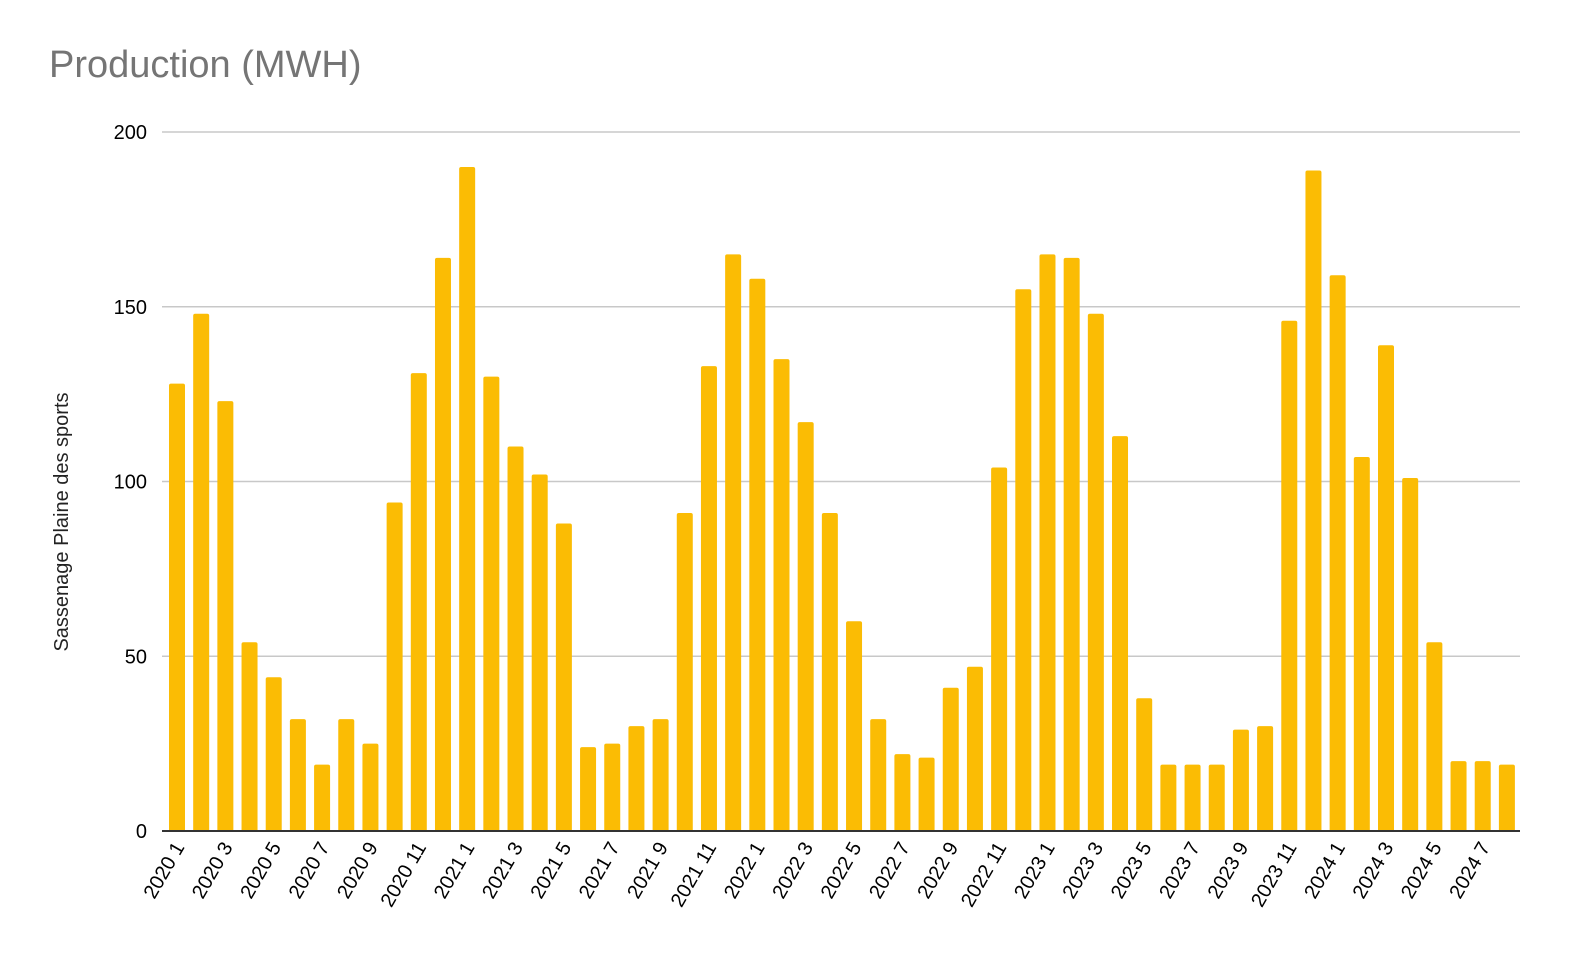 This screenshot has height=978, width=1580. Describe the element at coordinates (404, 875) in the screenshot. I see `x-tick-label: 2020 11` at that location.